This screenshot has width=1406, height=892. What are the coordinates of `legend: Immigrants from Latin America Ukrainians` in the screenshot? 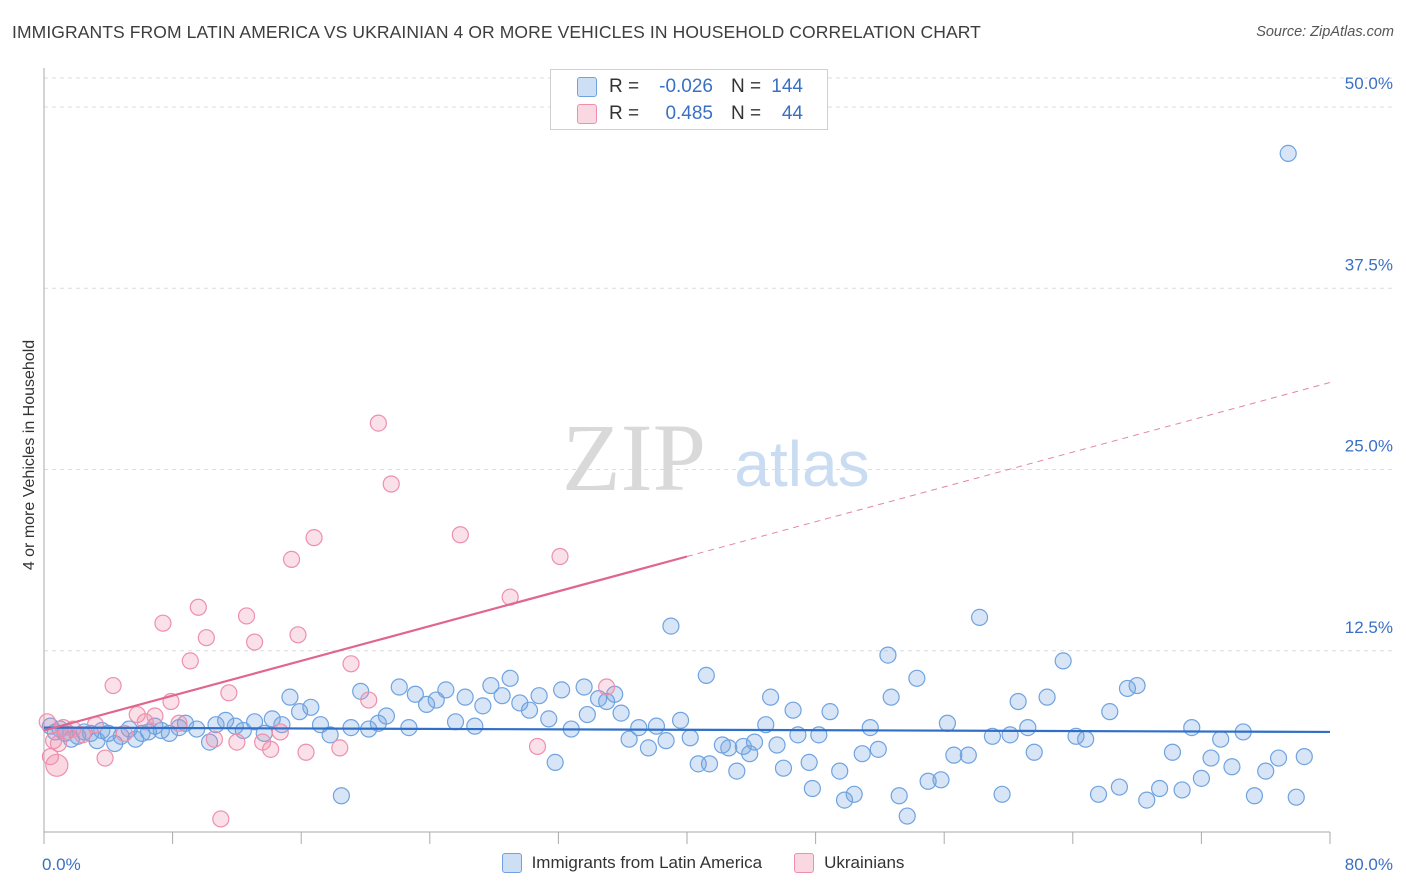 It's located at (703, 863).